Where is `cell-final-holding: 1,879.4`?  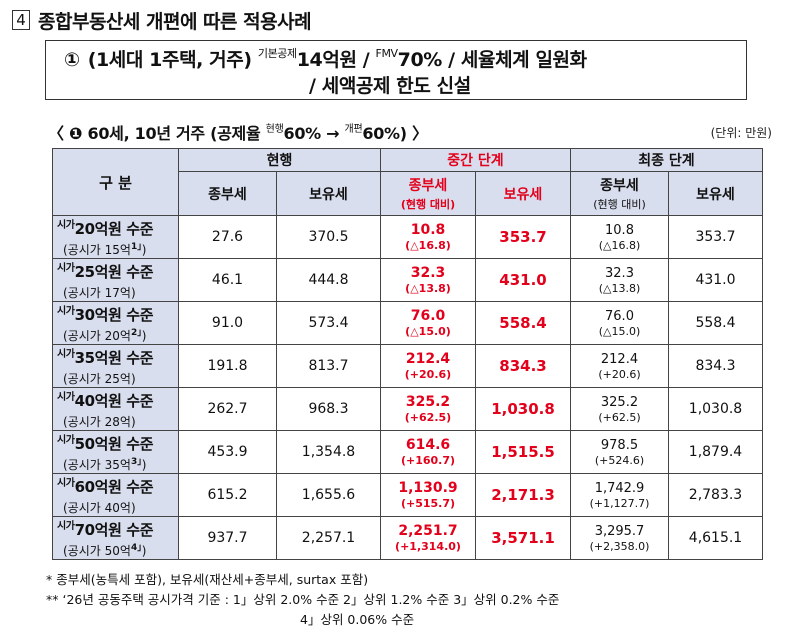 cell-final-holding: 1,879.4 is located at coordinates (715, 452).